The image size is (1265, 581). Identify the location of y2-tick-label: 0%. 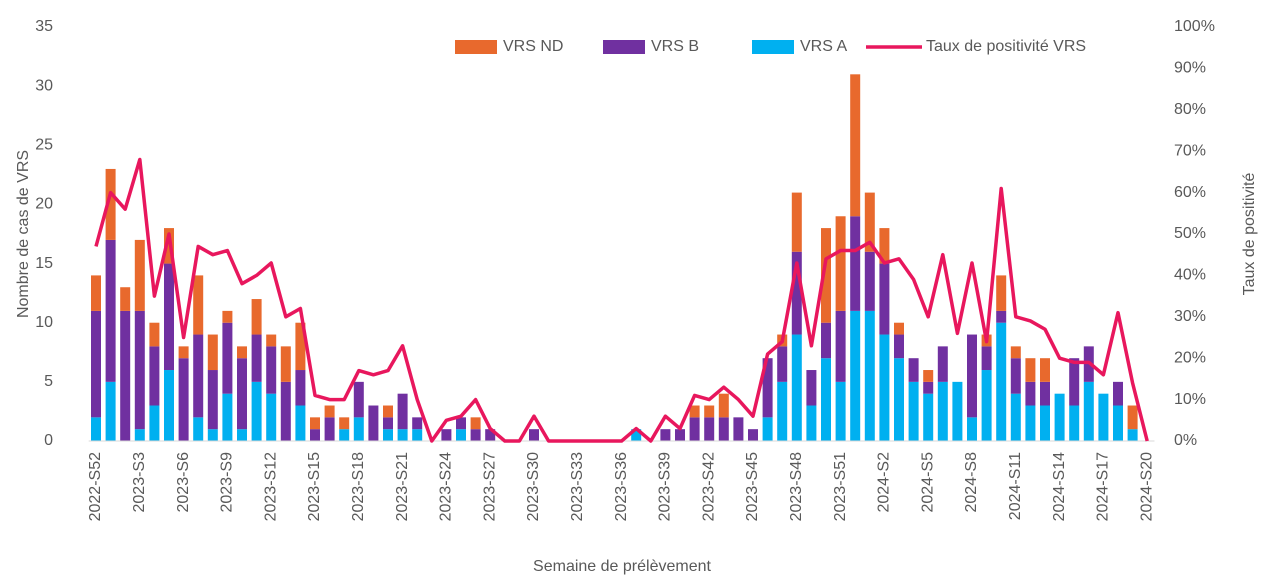
(1185, 440).